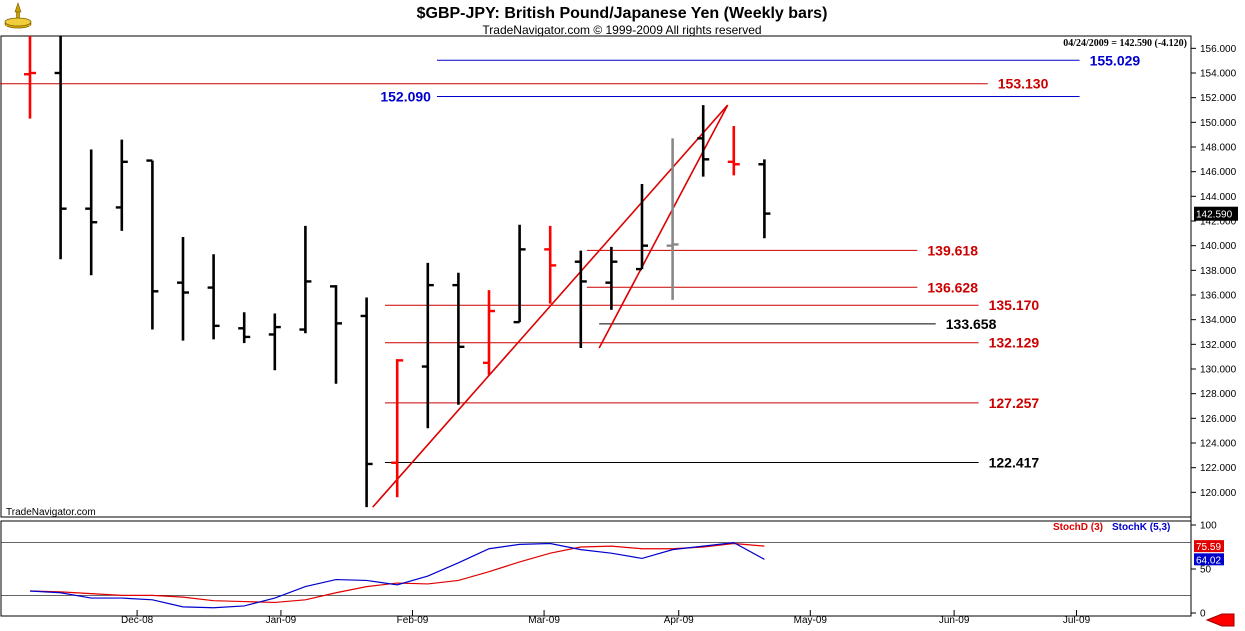 Image resolution: width=1245 pixels, height=631 pixels. I want to click on level-label: 135.170, so click(1014, 305).